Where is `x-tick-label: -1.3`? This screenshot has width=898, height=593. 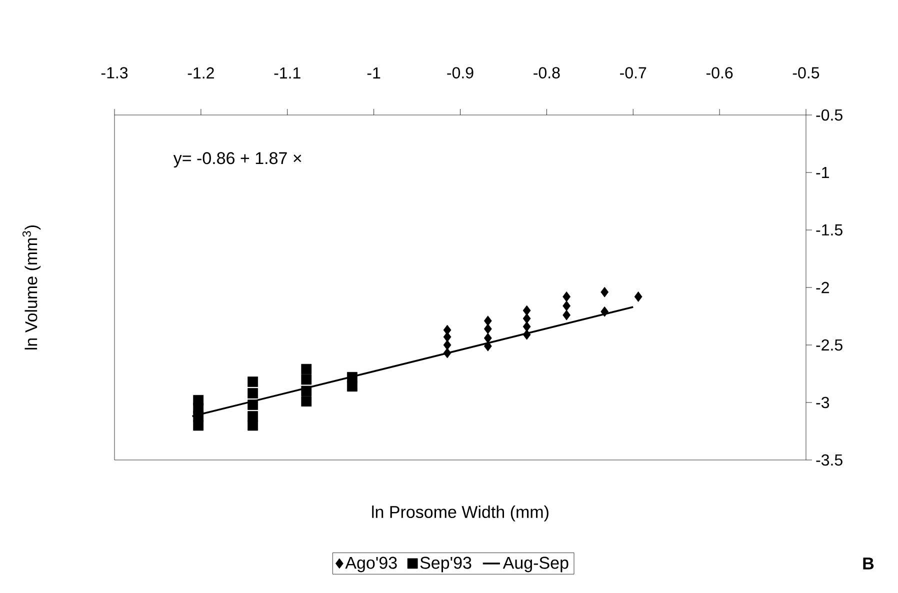
x-tick-label: -1.3 is located at coordinates (114, 72).